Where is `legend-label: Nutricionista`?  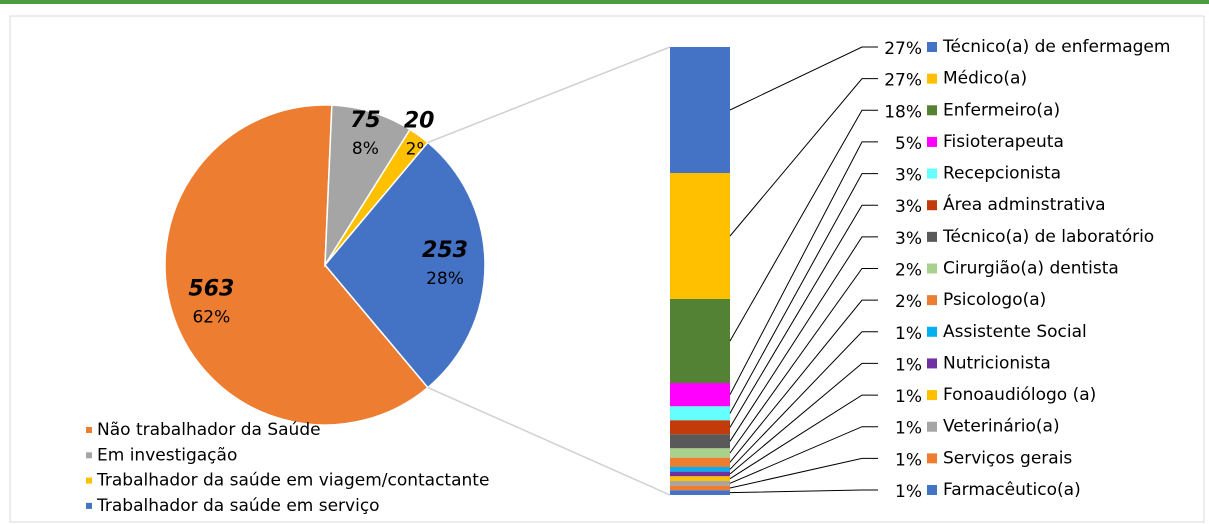
legend-label: Nutricionista is located at coordinates (997, 363).